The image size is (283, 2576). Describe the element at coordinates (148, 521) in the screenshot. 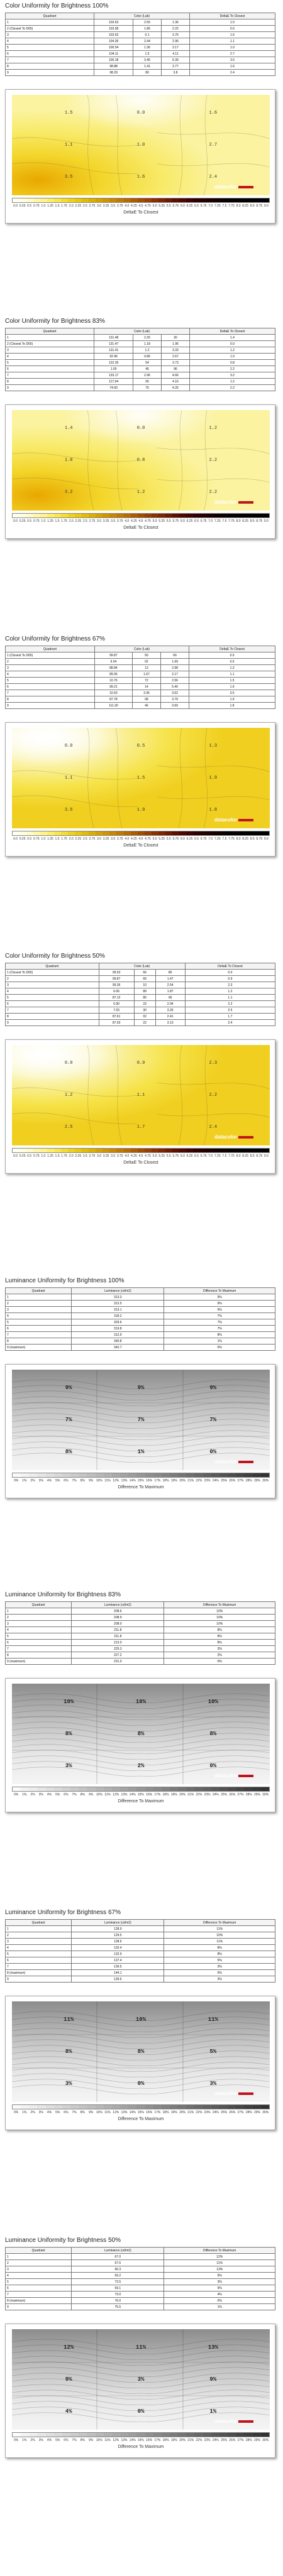

I see `scale-tick-label: 4.75` at that location.